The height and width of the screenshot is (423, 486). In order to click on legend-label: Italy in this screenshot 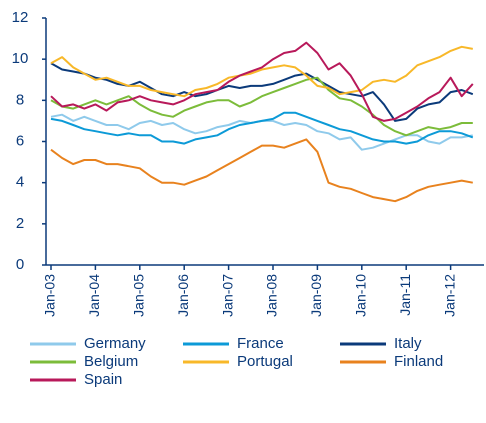, I will do `click(408, 343)`.